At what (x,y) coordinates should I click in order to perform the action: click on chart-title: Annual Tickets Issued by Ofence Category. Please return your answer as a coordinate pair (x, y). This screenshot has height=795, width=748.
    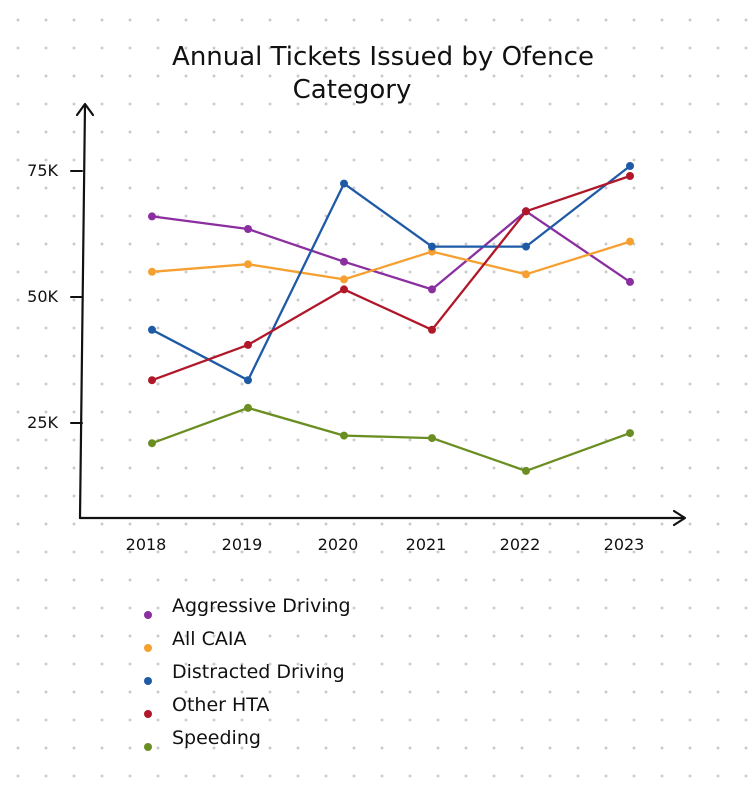
    Looking at the image, I should click on (383, 73).